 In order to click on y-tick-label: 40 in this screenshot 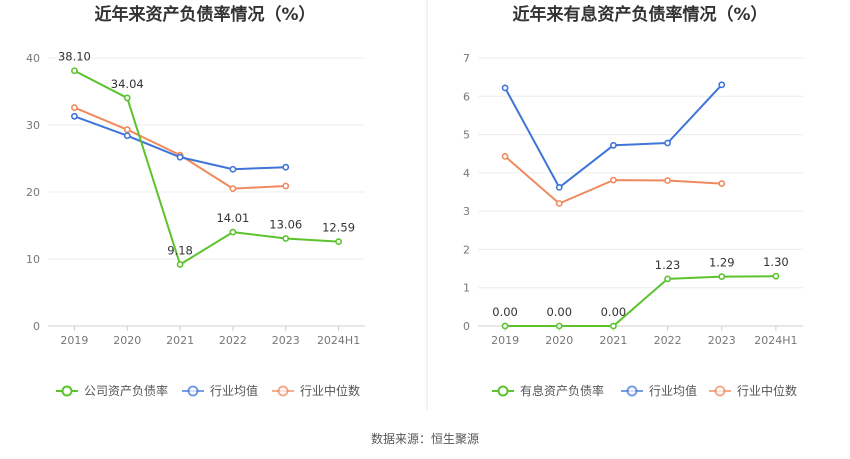, I will do `click(33, 58)`.